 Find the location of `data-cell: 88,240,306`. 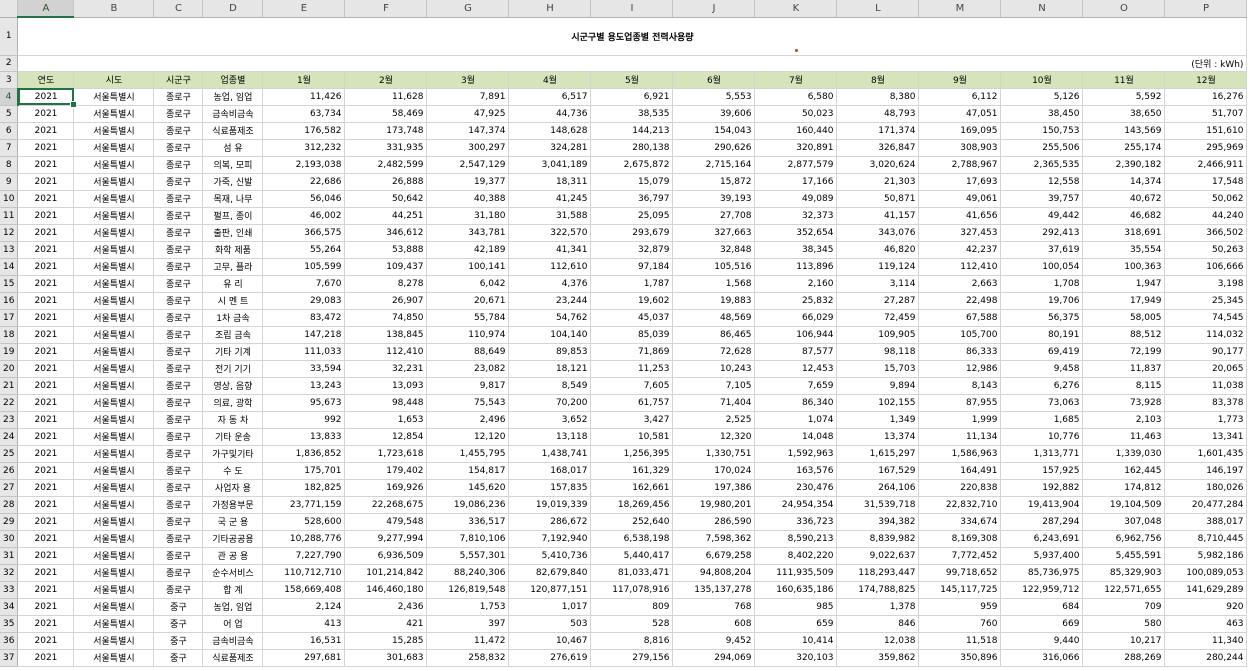

data-cell: 88,240,306 is located at coordinates (468, 573).